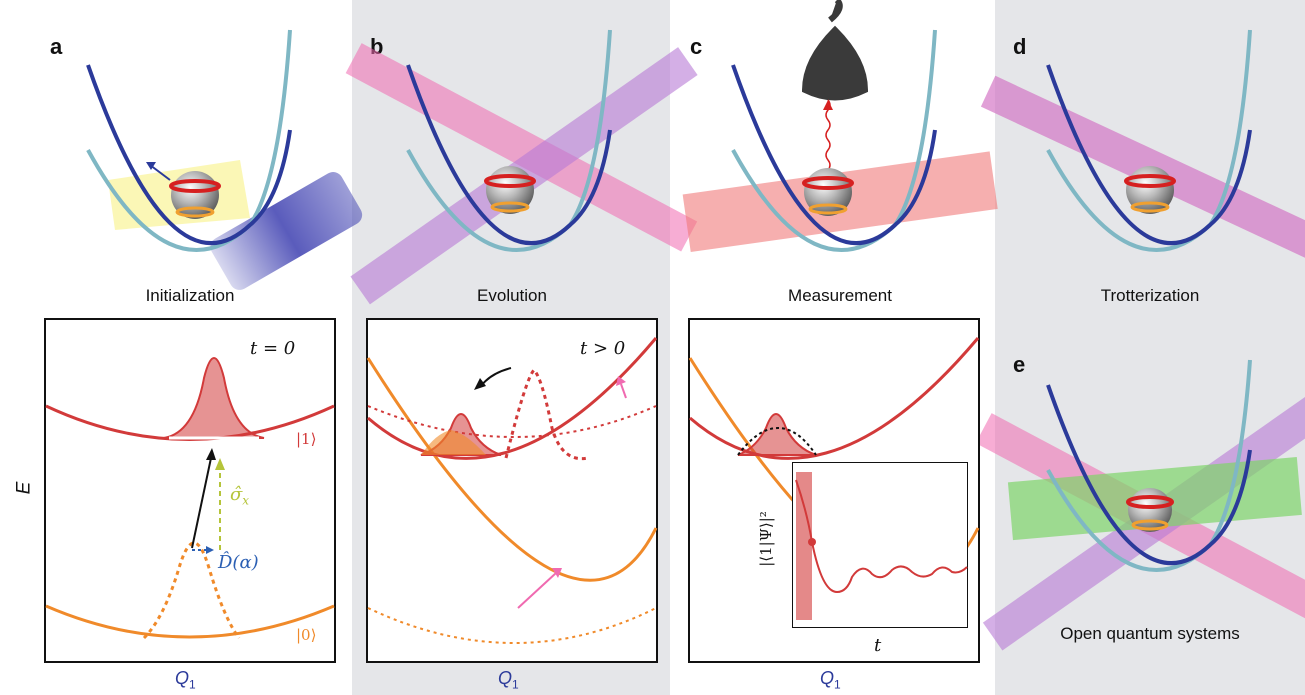 This screenshot has height=695, width=1305. What do you see at coordinates (453, 442) in the screenshot?
I see `orange-wavepacket` at bounding box center [453, 442].